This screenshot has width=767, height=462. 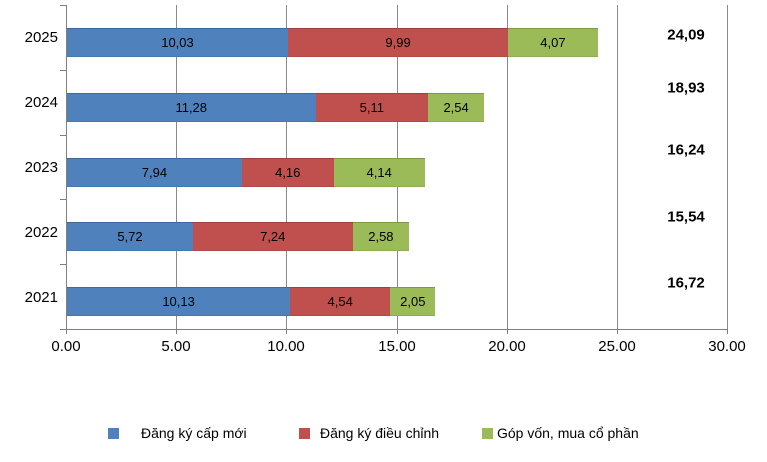 I want to click on category-label: 2025, so click(x=41, y=37).